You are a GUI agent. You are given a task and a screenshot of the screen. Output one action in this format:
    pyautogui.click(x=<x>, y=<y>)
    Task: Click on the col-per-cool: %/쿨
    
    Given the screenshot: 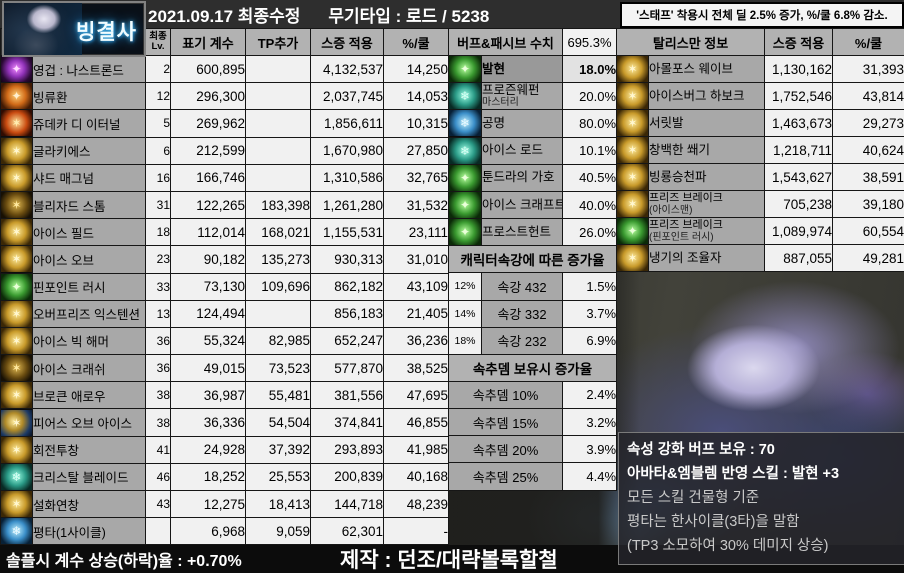 What is the action you would take?
    pyautogui.click(x=416, y=42)
    